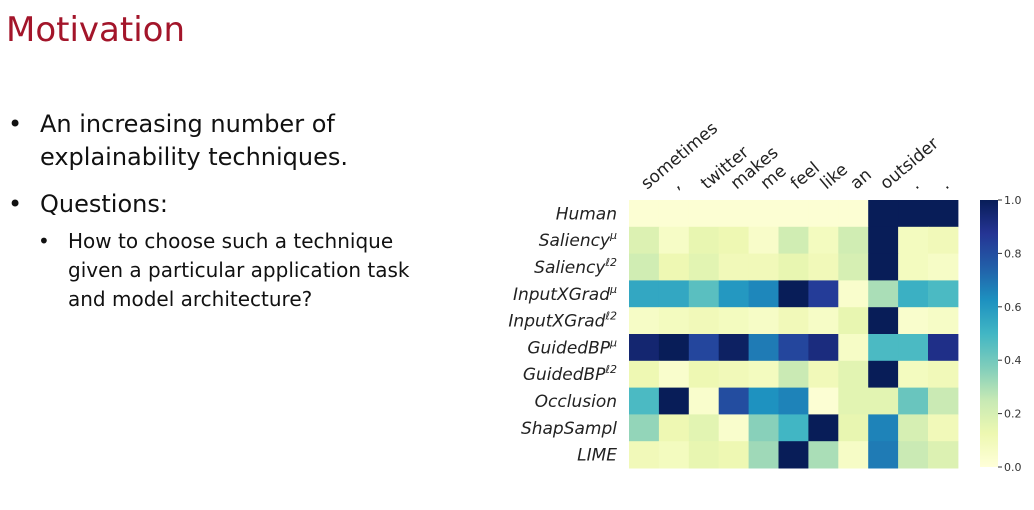  What do you see at coordinates (914, 184) in the screenshot?
I see `x-tick-label: .` at bounding box center [914, 184].